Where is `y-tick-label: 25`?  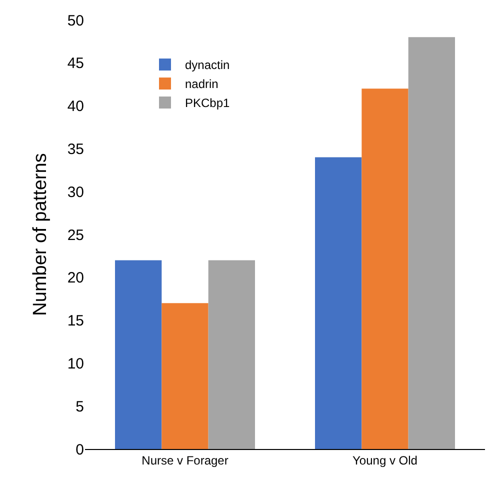 y-tick-label: 25 is located at coordinates (75, 235).